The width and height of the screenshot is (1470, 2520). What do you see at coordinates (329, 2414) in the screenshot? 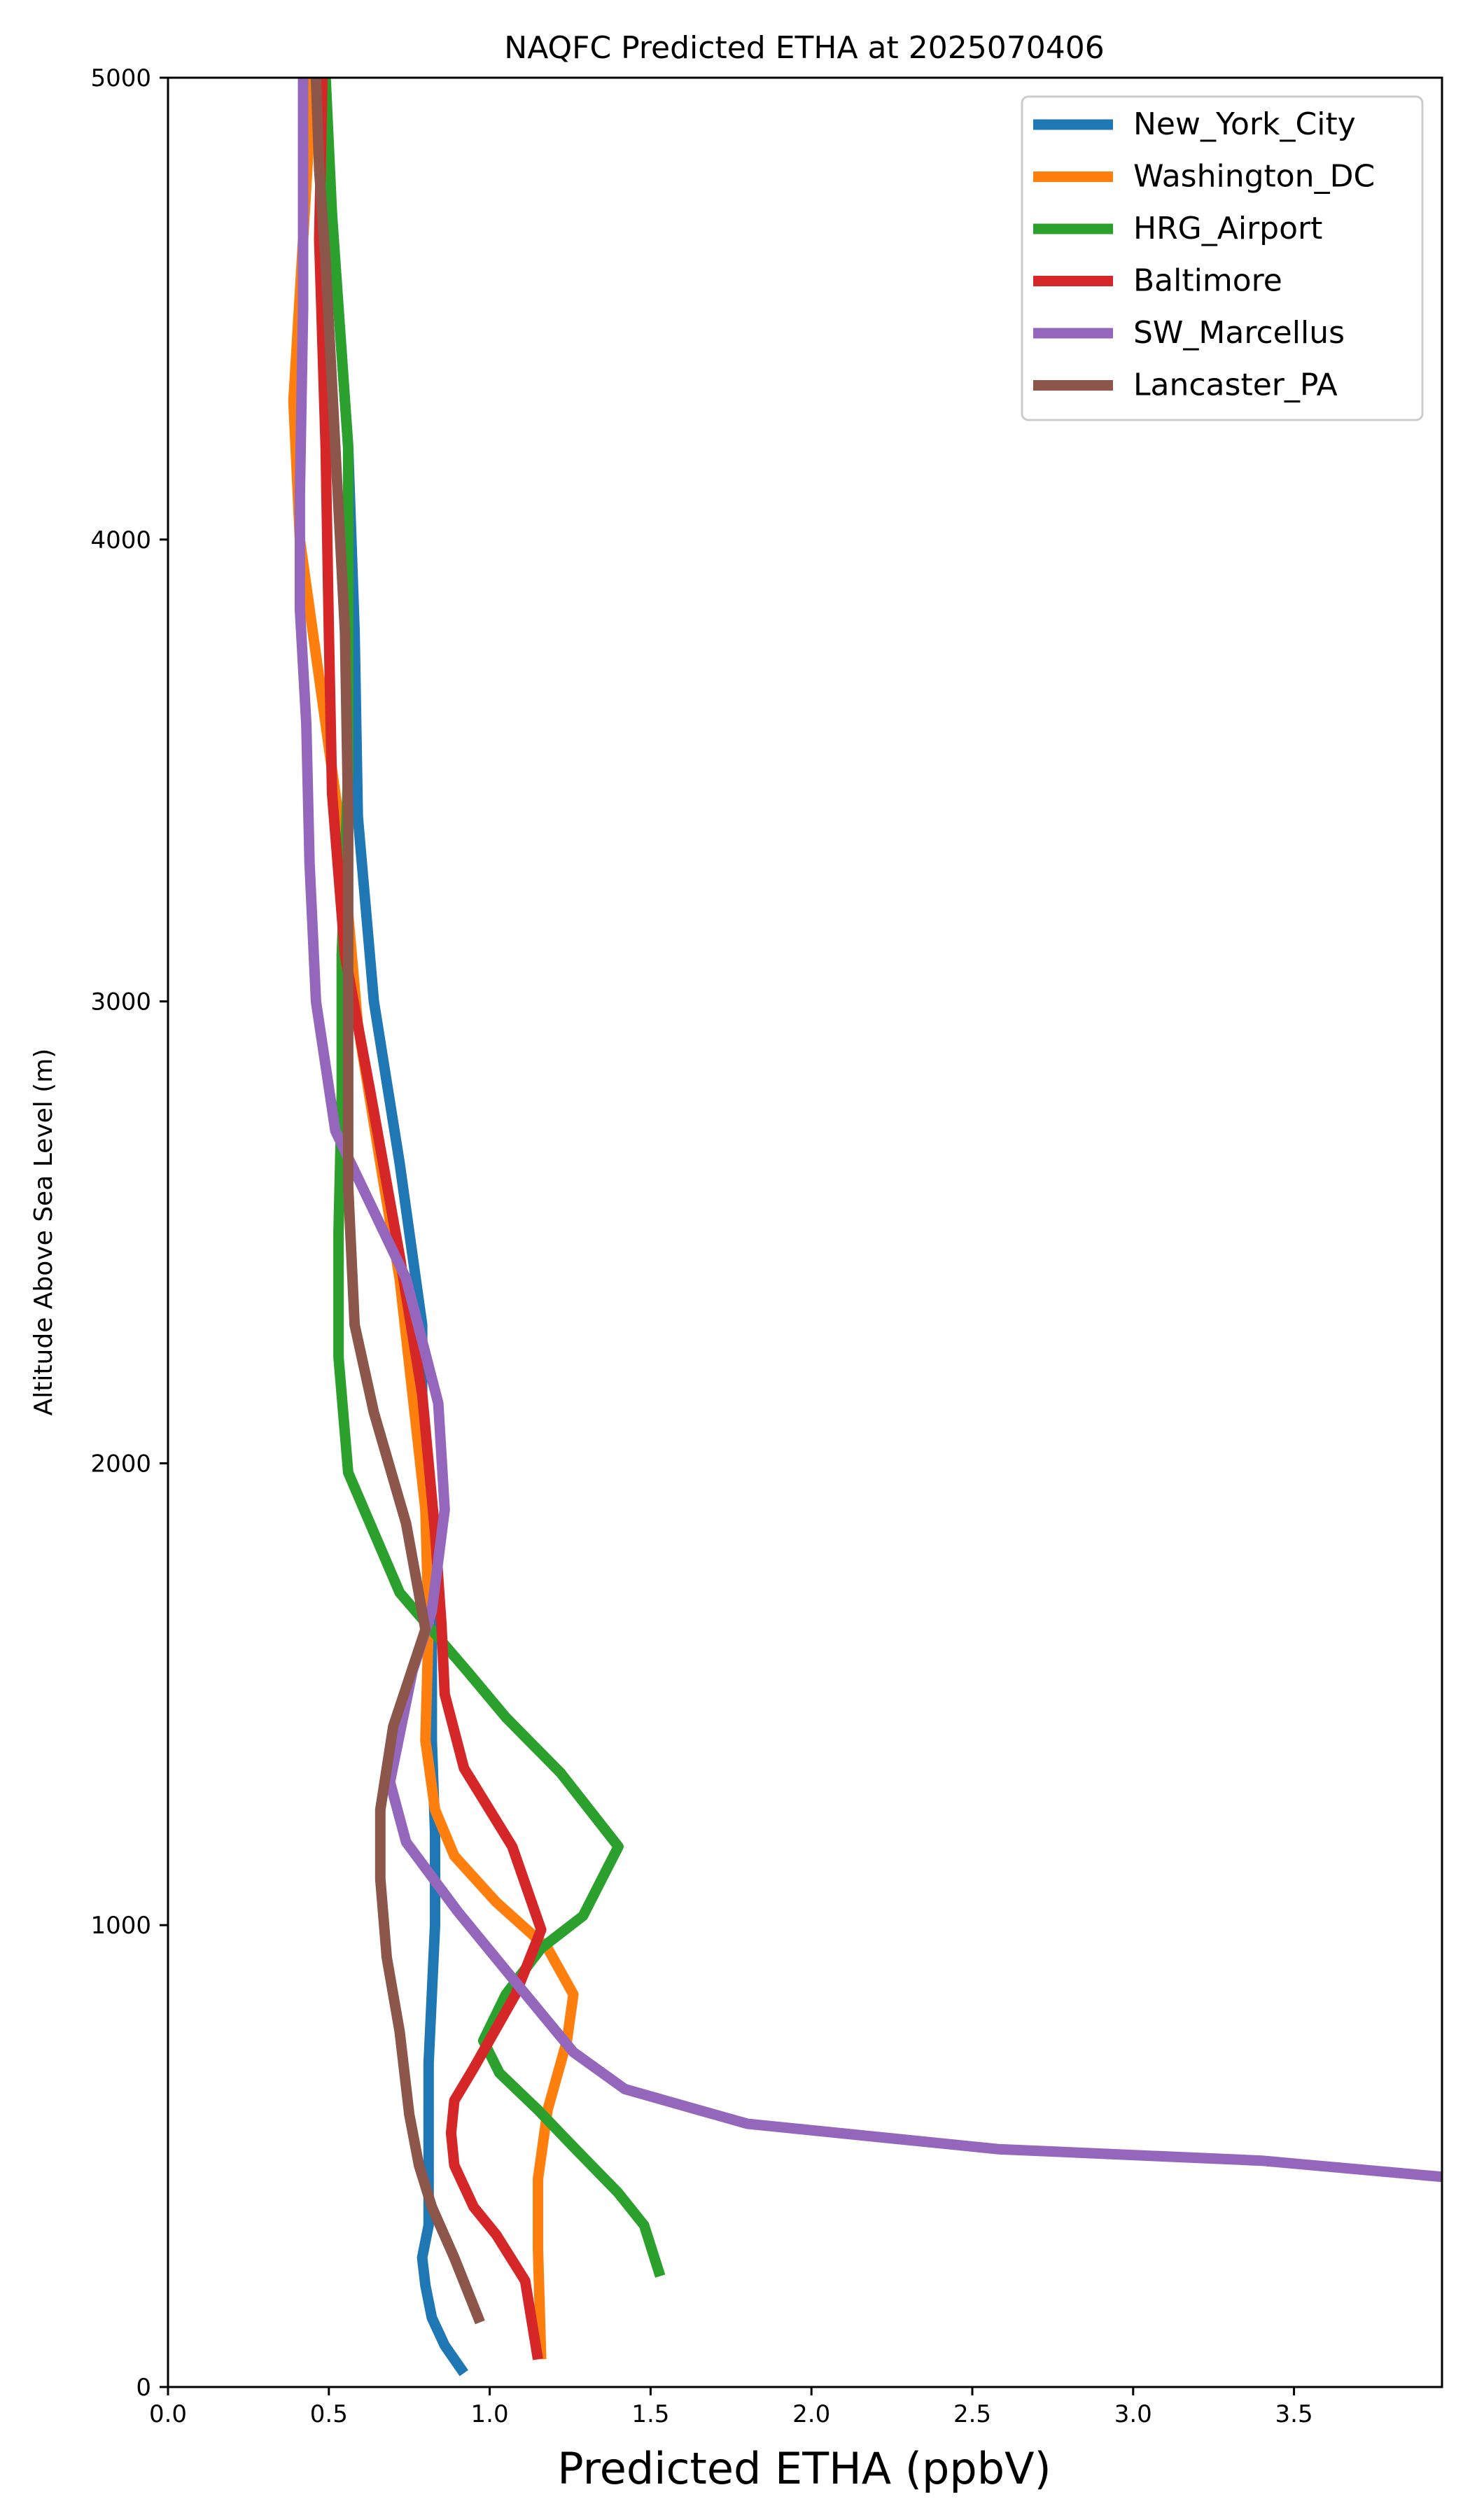
I see `x-tick-label: 0.5` at bounding box center [329, 2414].